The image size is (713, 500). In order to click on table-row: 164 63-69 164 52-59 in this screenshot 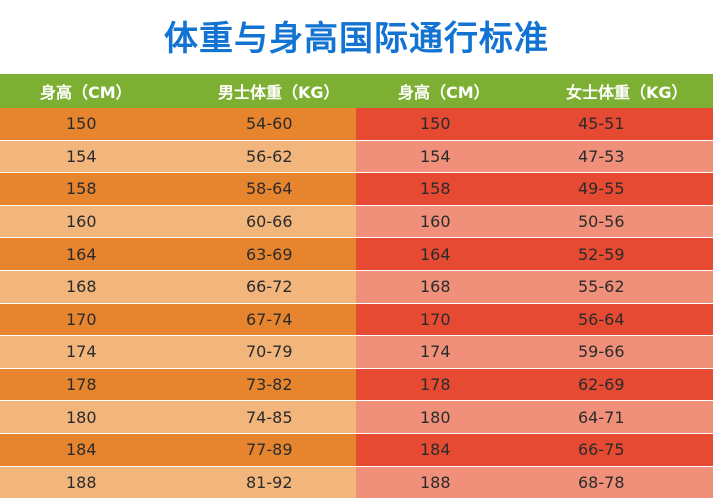, I will do `click(356, 254)`.